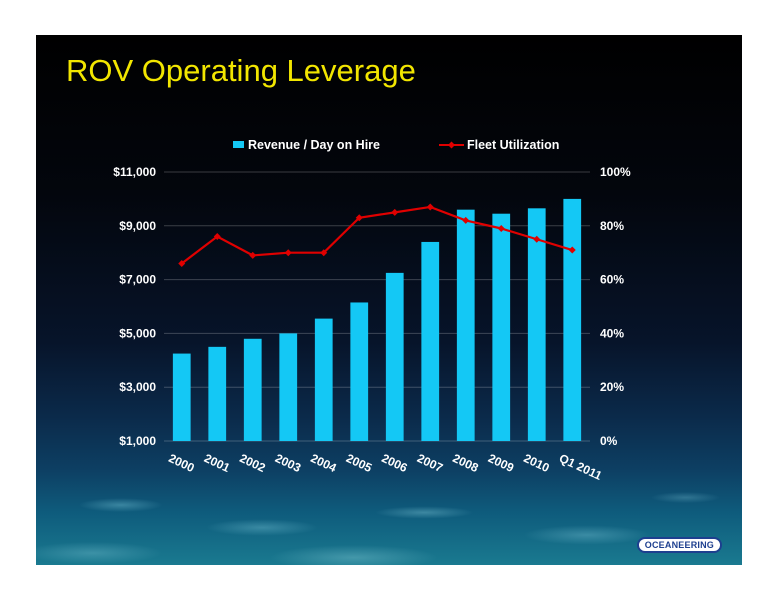  What do you see at coordinates (314, 145) in the screenshot?
I see `legend-label-revenue: Revenue / Day on Hire` at bounding box center [314, 145].